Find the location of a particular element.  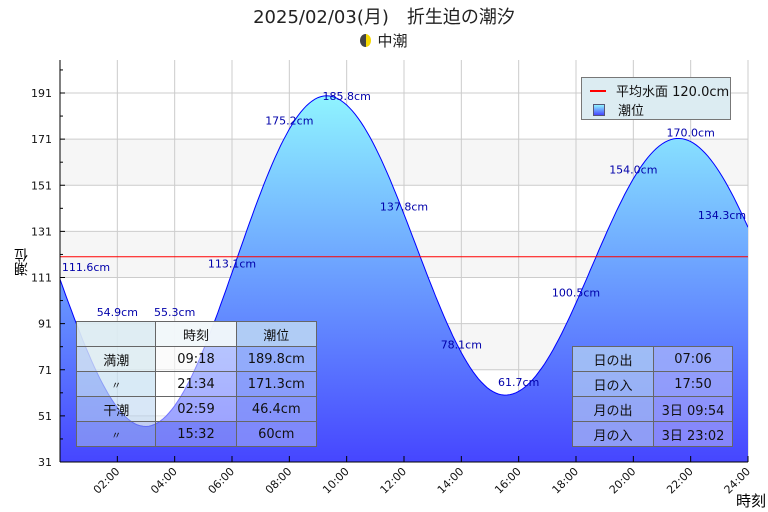

y-tick-label: 111 is located at coordinates (41, 278).